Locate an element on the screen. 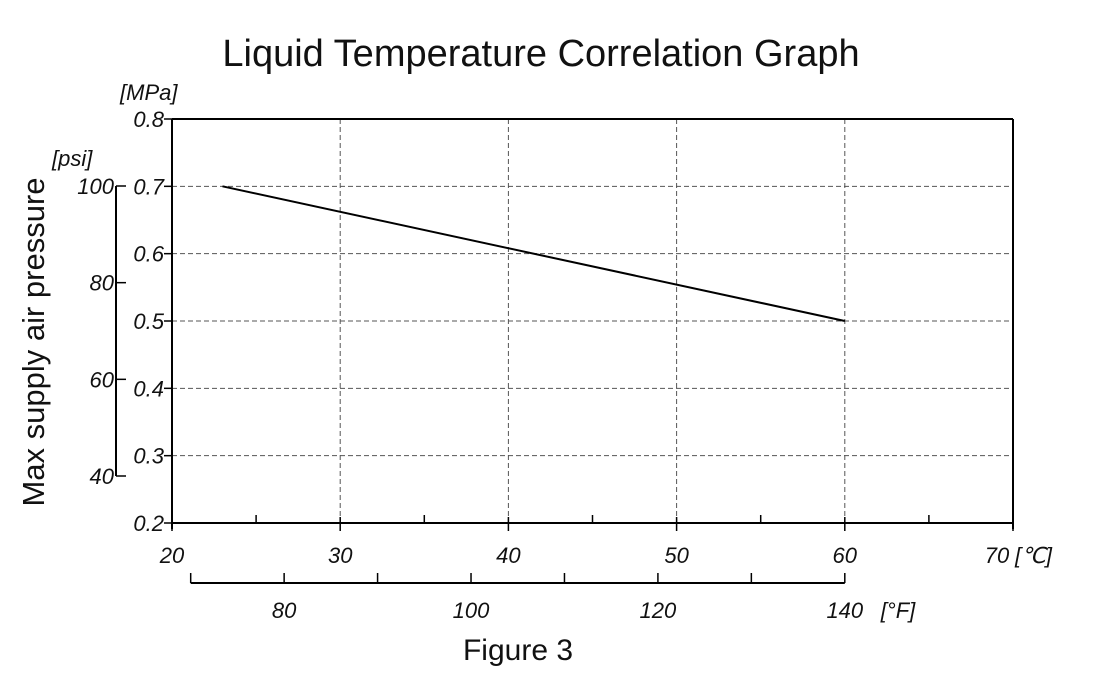 Image resolution: width=1099 pixels, height=700 pixels. x-unit-label: [℃] is located at coordinates (1033, 555).